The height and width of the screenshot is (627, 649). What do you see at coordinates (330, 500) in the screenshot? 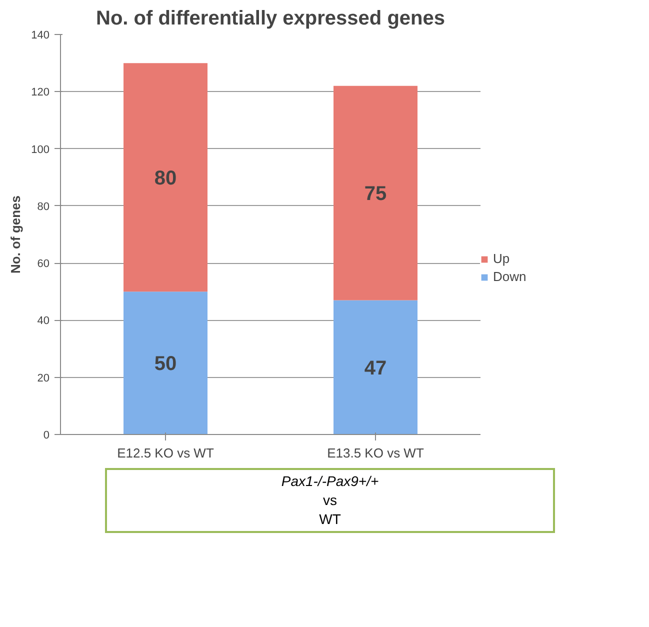
I see `text: vs` at bounding box center [330, 500].